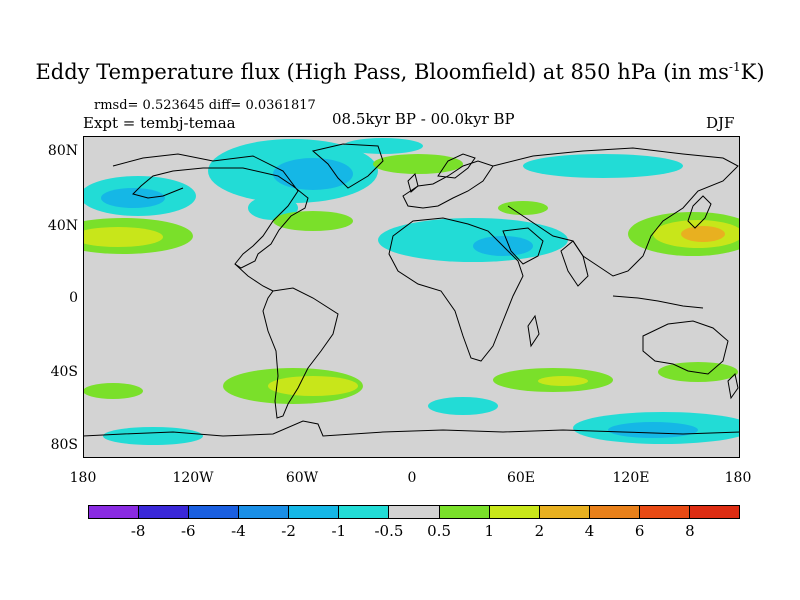 This screenshot has height=600, width=800. I want to click on coast-greenland, so click(347, 166).